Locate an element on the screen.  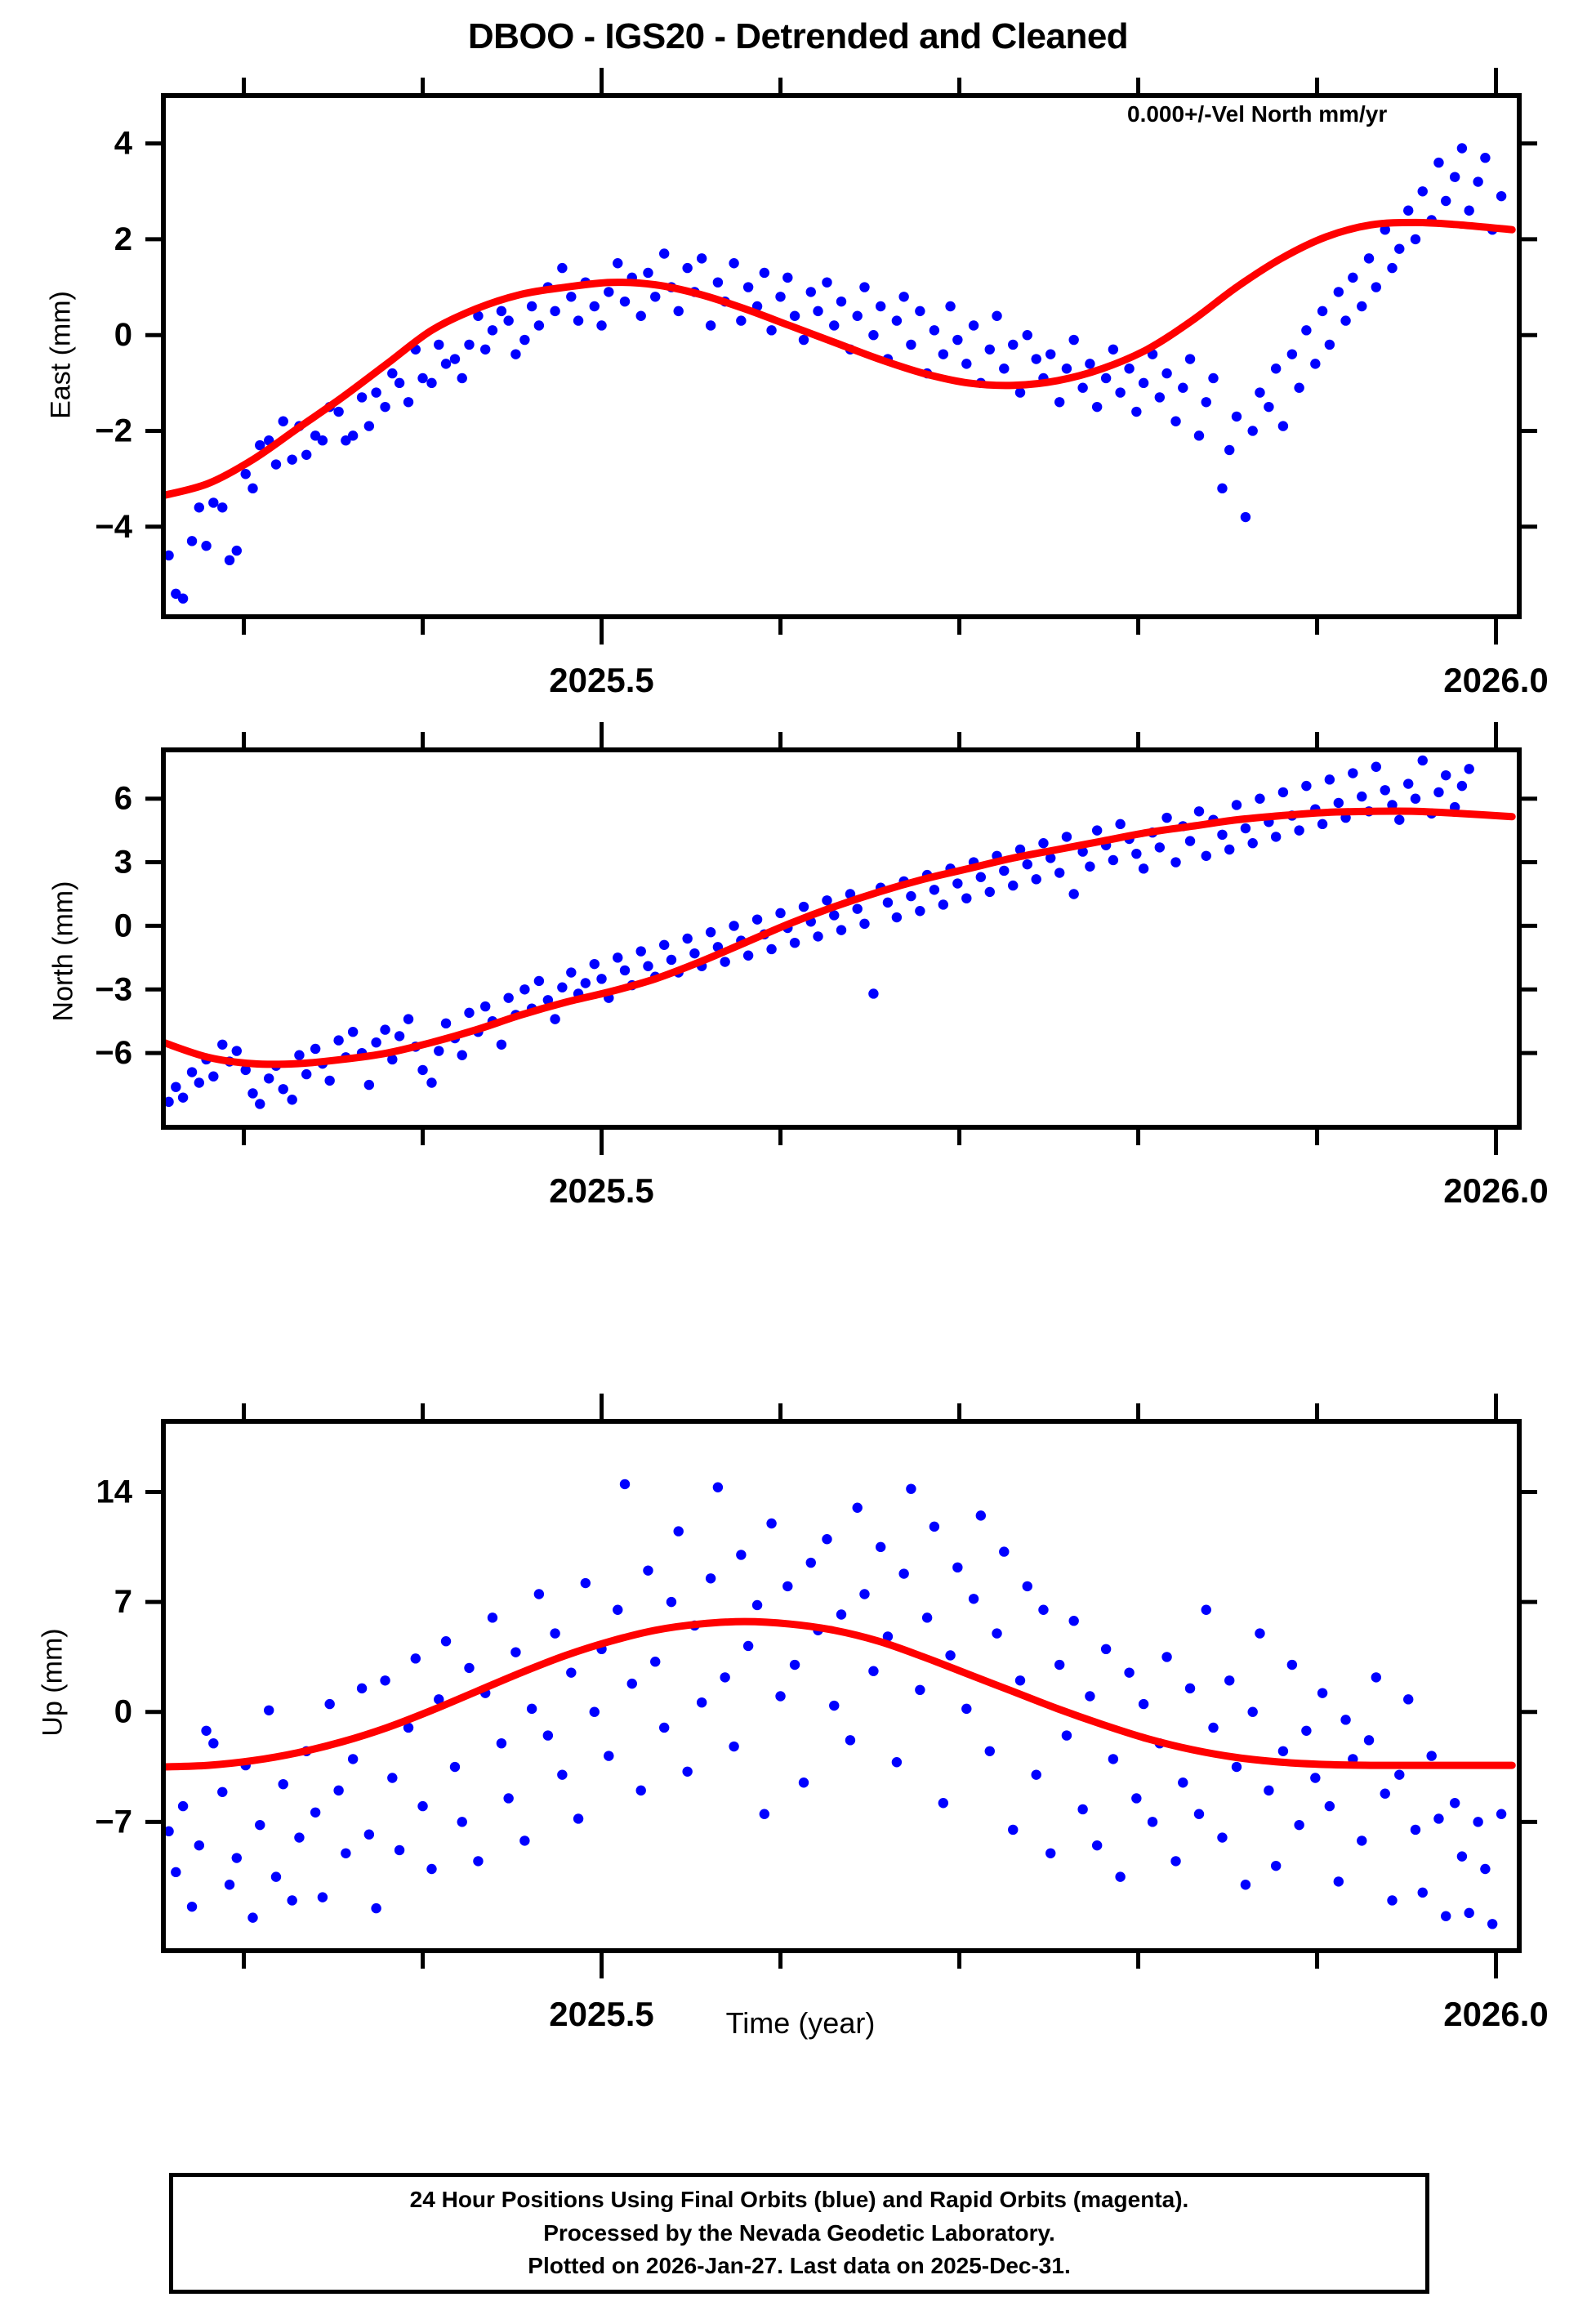
y-tick-label-east: −4 is located at coordinates (113, 527).